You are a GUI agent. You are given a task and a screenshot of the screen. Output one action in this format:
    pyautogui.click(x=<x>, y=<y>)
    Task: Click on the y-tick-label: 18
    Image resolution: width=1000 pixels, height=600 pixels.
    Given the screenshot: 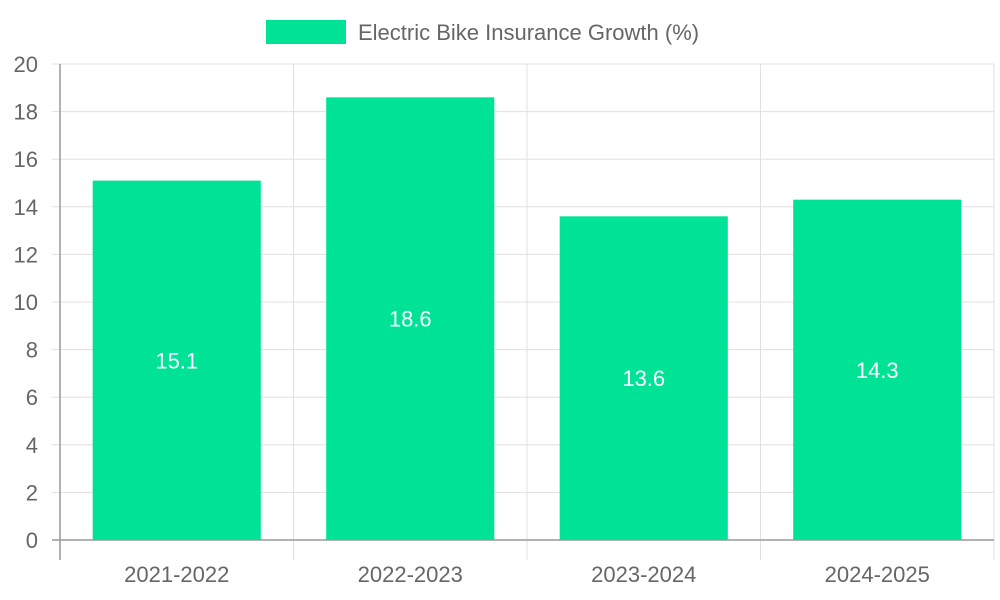 What is the action you would take?
    pyautogui.click(x=26, y=112)
    